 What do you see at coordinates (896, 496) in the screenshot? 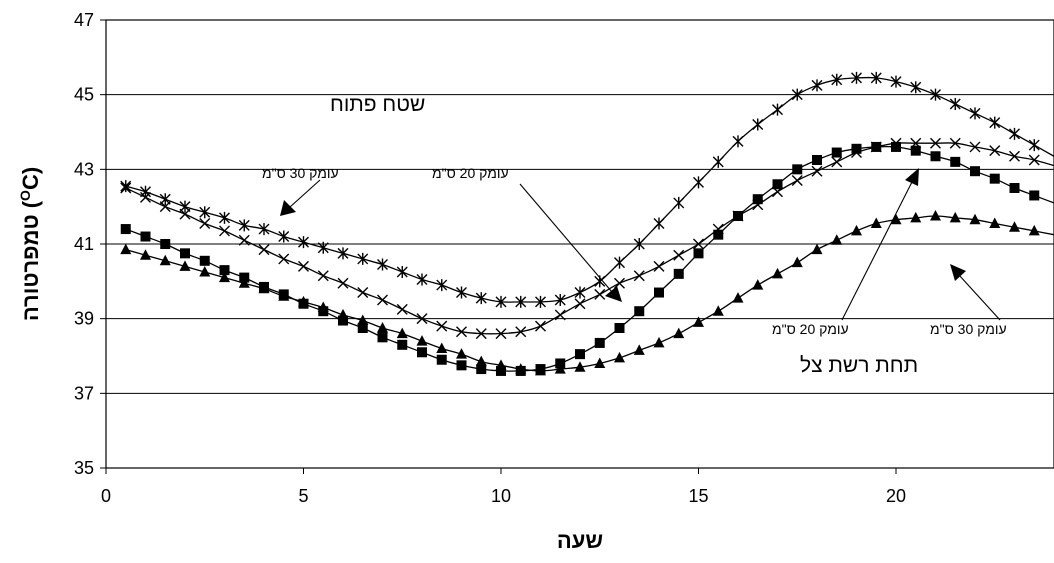
I see `x-tick-label: 20` at bounding box center [896, 496].